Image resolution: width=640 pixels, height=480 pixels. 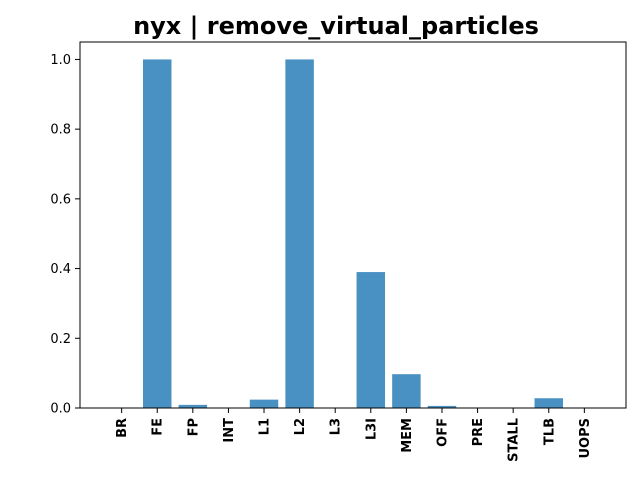 I want to click on bar-fe, so click(x=157, y=234).